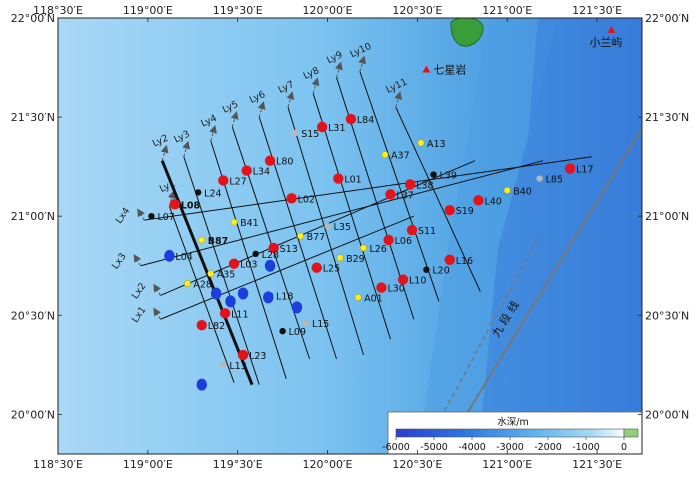  What do you see at coordinates (223, 180) in the screenshot?
I see `station-marker-l27` at bounding box center [223, 180].